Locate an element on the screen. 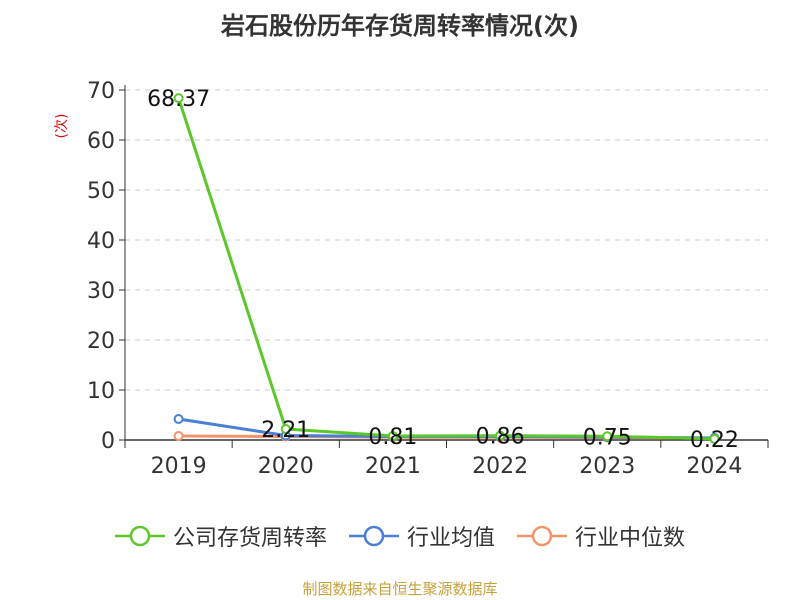  y-tick-label: 0 is located at coordinates (108, 441).